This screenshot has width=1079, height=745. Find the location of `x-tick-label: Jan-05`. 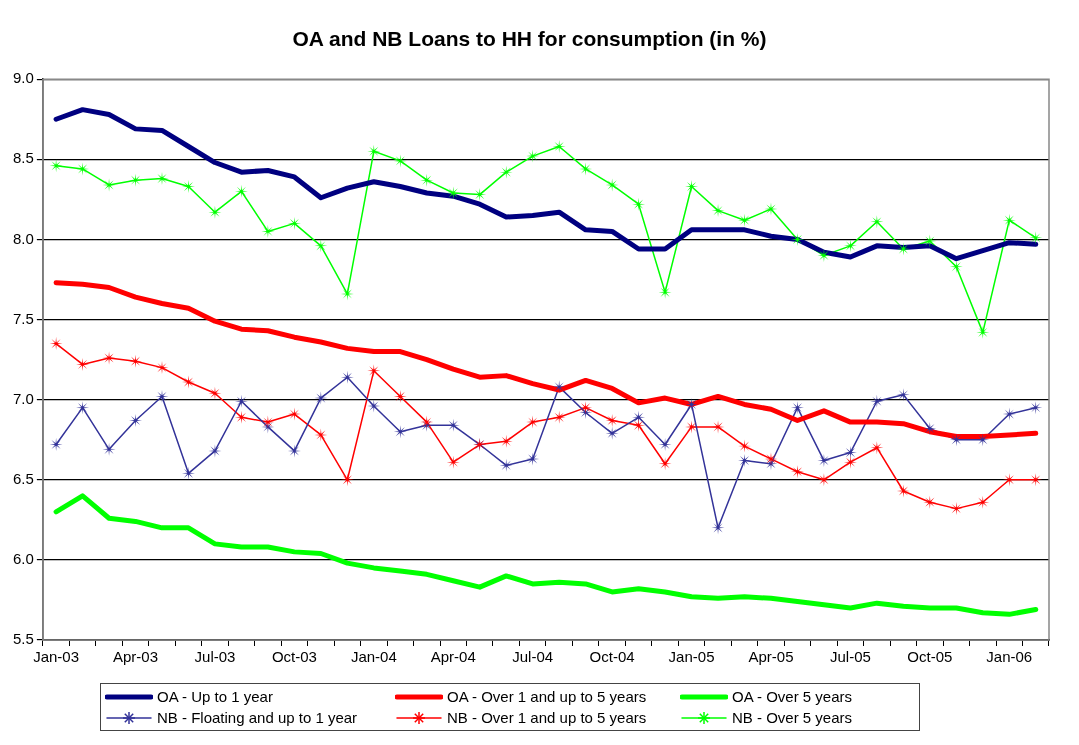

x-tick-label: Jan-05 is located at coordinates (691, 657).